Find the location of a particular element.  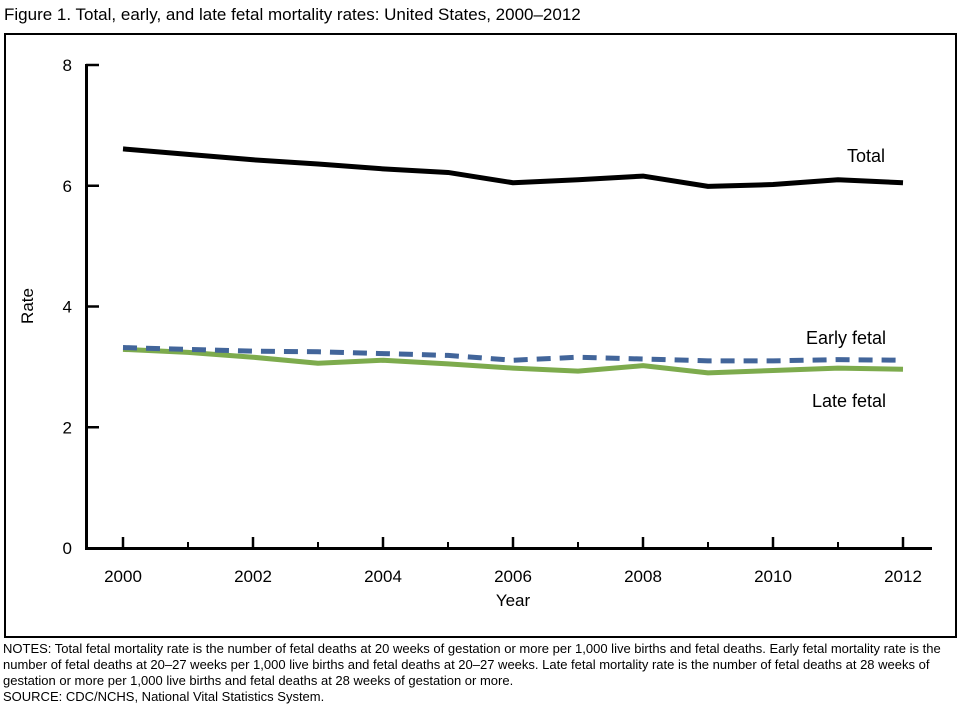

y-axis-ticks is located at coordinates (92, 246).